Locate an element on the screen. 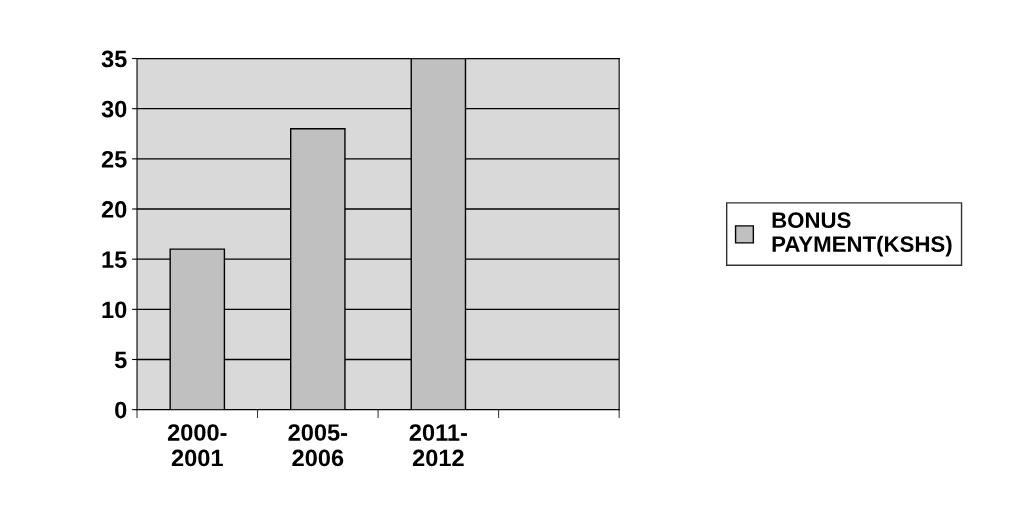 The image size is (1015, 532). y-tick-label: 0 is located at coordinates (121, 410).